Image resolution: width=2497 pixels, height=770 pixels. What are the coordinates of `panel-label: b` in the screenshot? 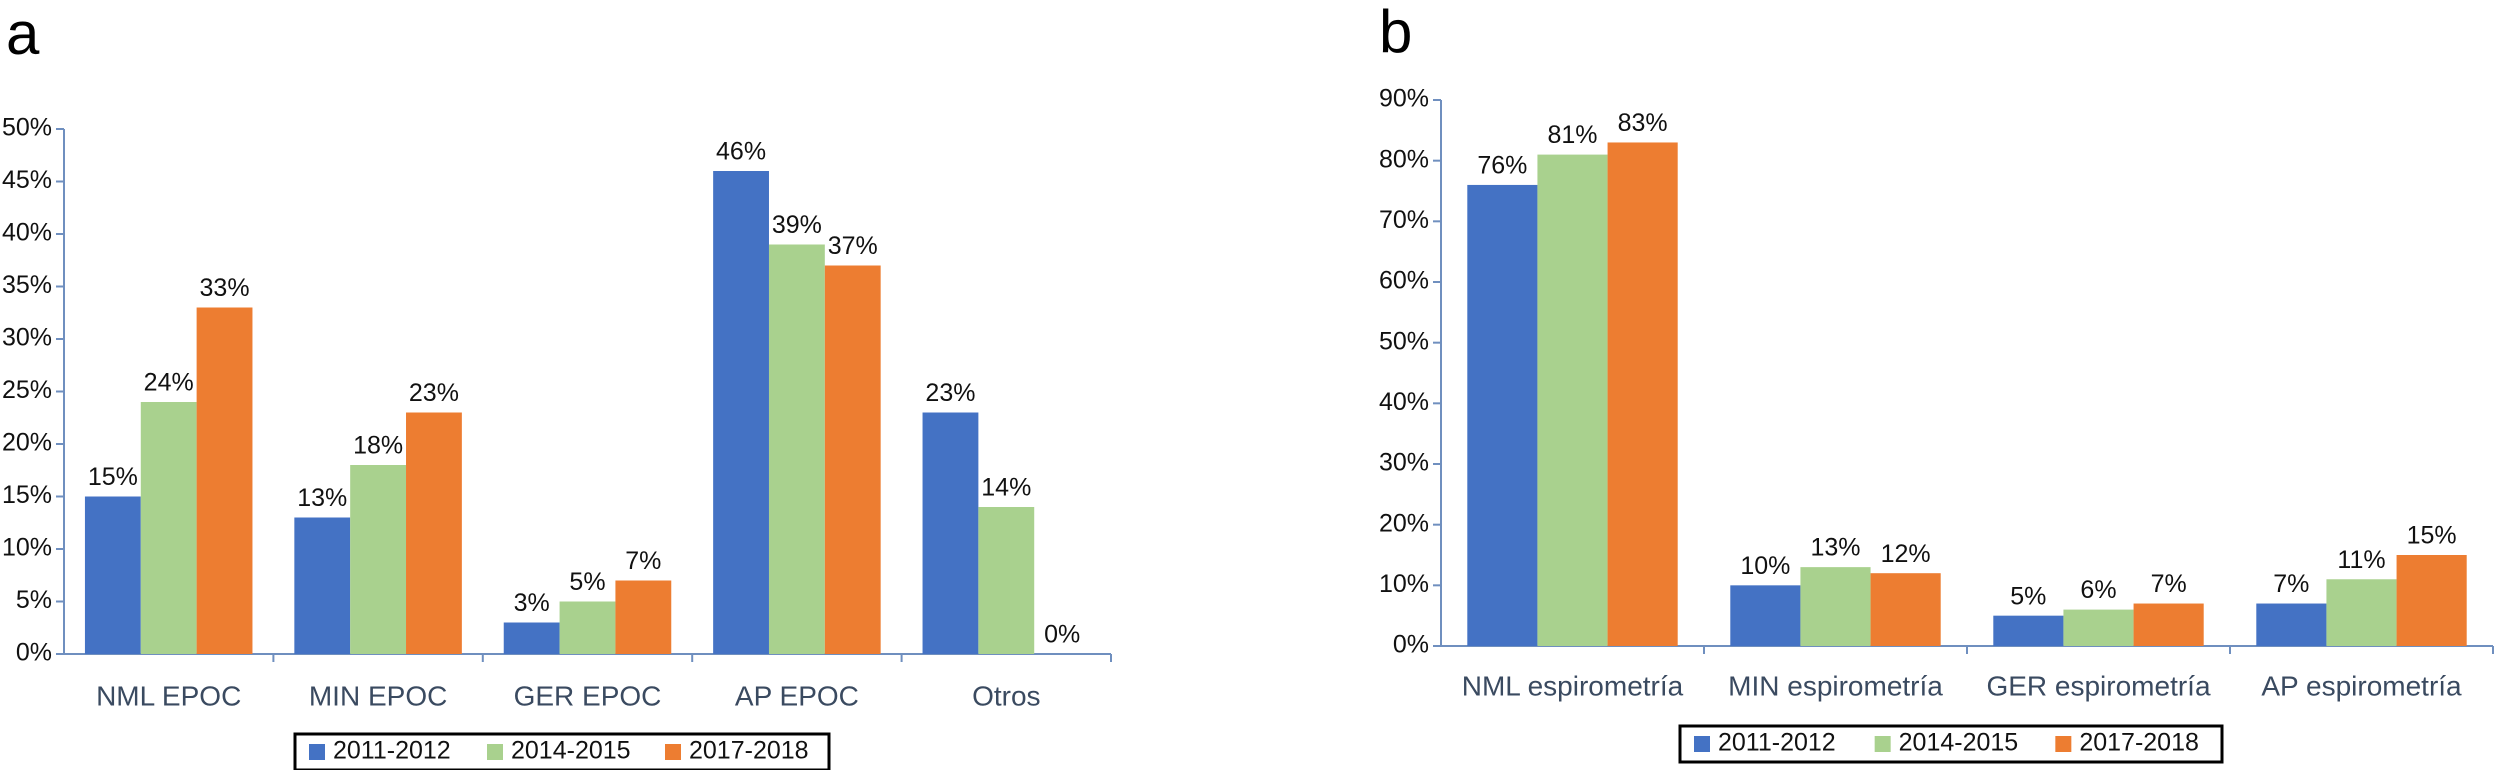 It's located at (1395, 32).